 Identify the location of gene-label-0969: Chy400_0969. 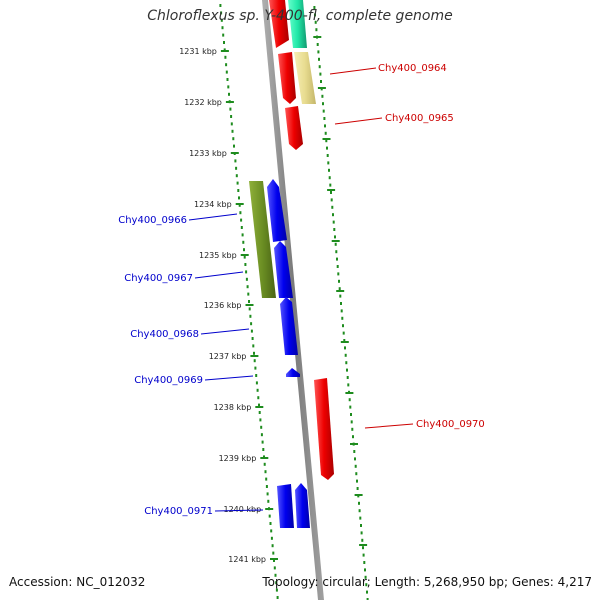
(168, 380).